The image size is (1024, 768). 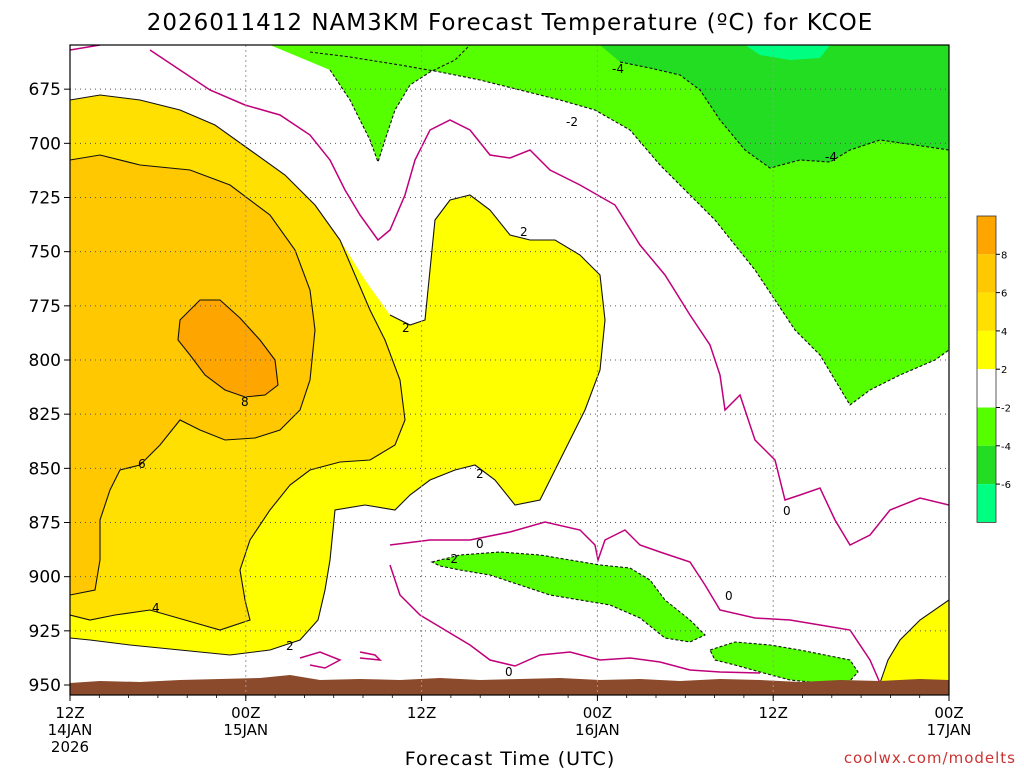 I want to click on contour-zero-bottom, so click(x=530, y=619).